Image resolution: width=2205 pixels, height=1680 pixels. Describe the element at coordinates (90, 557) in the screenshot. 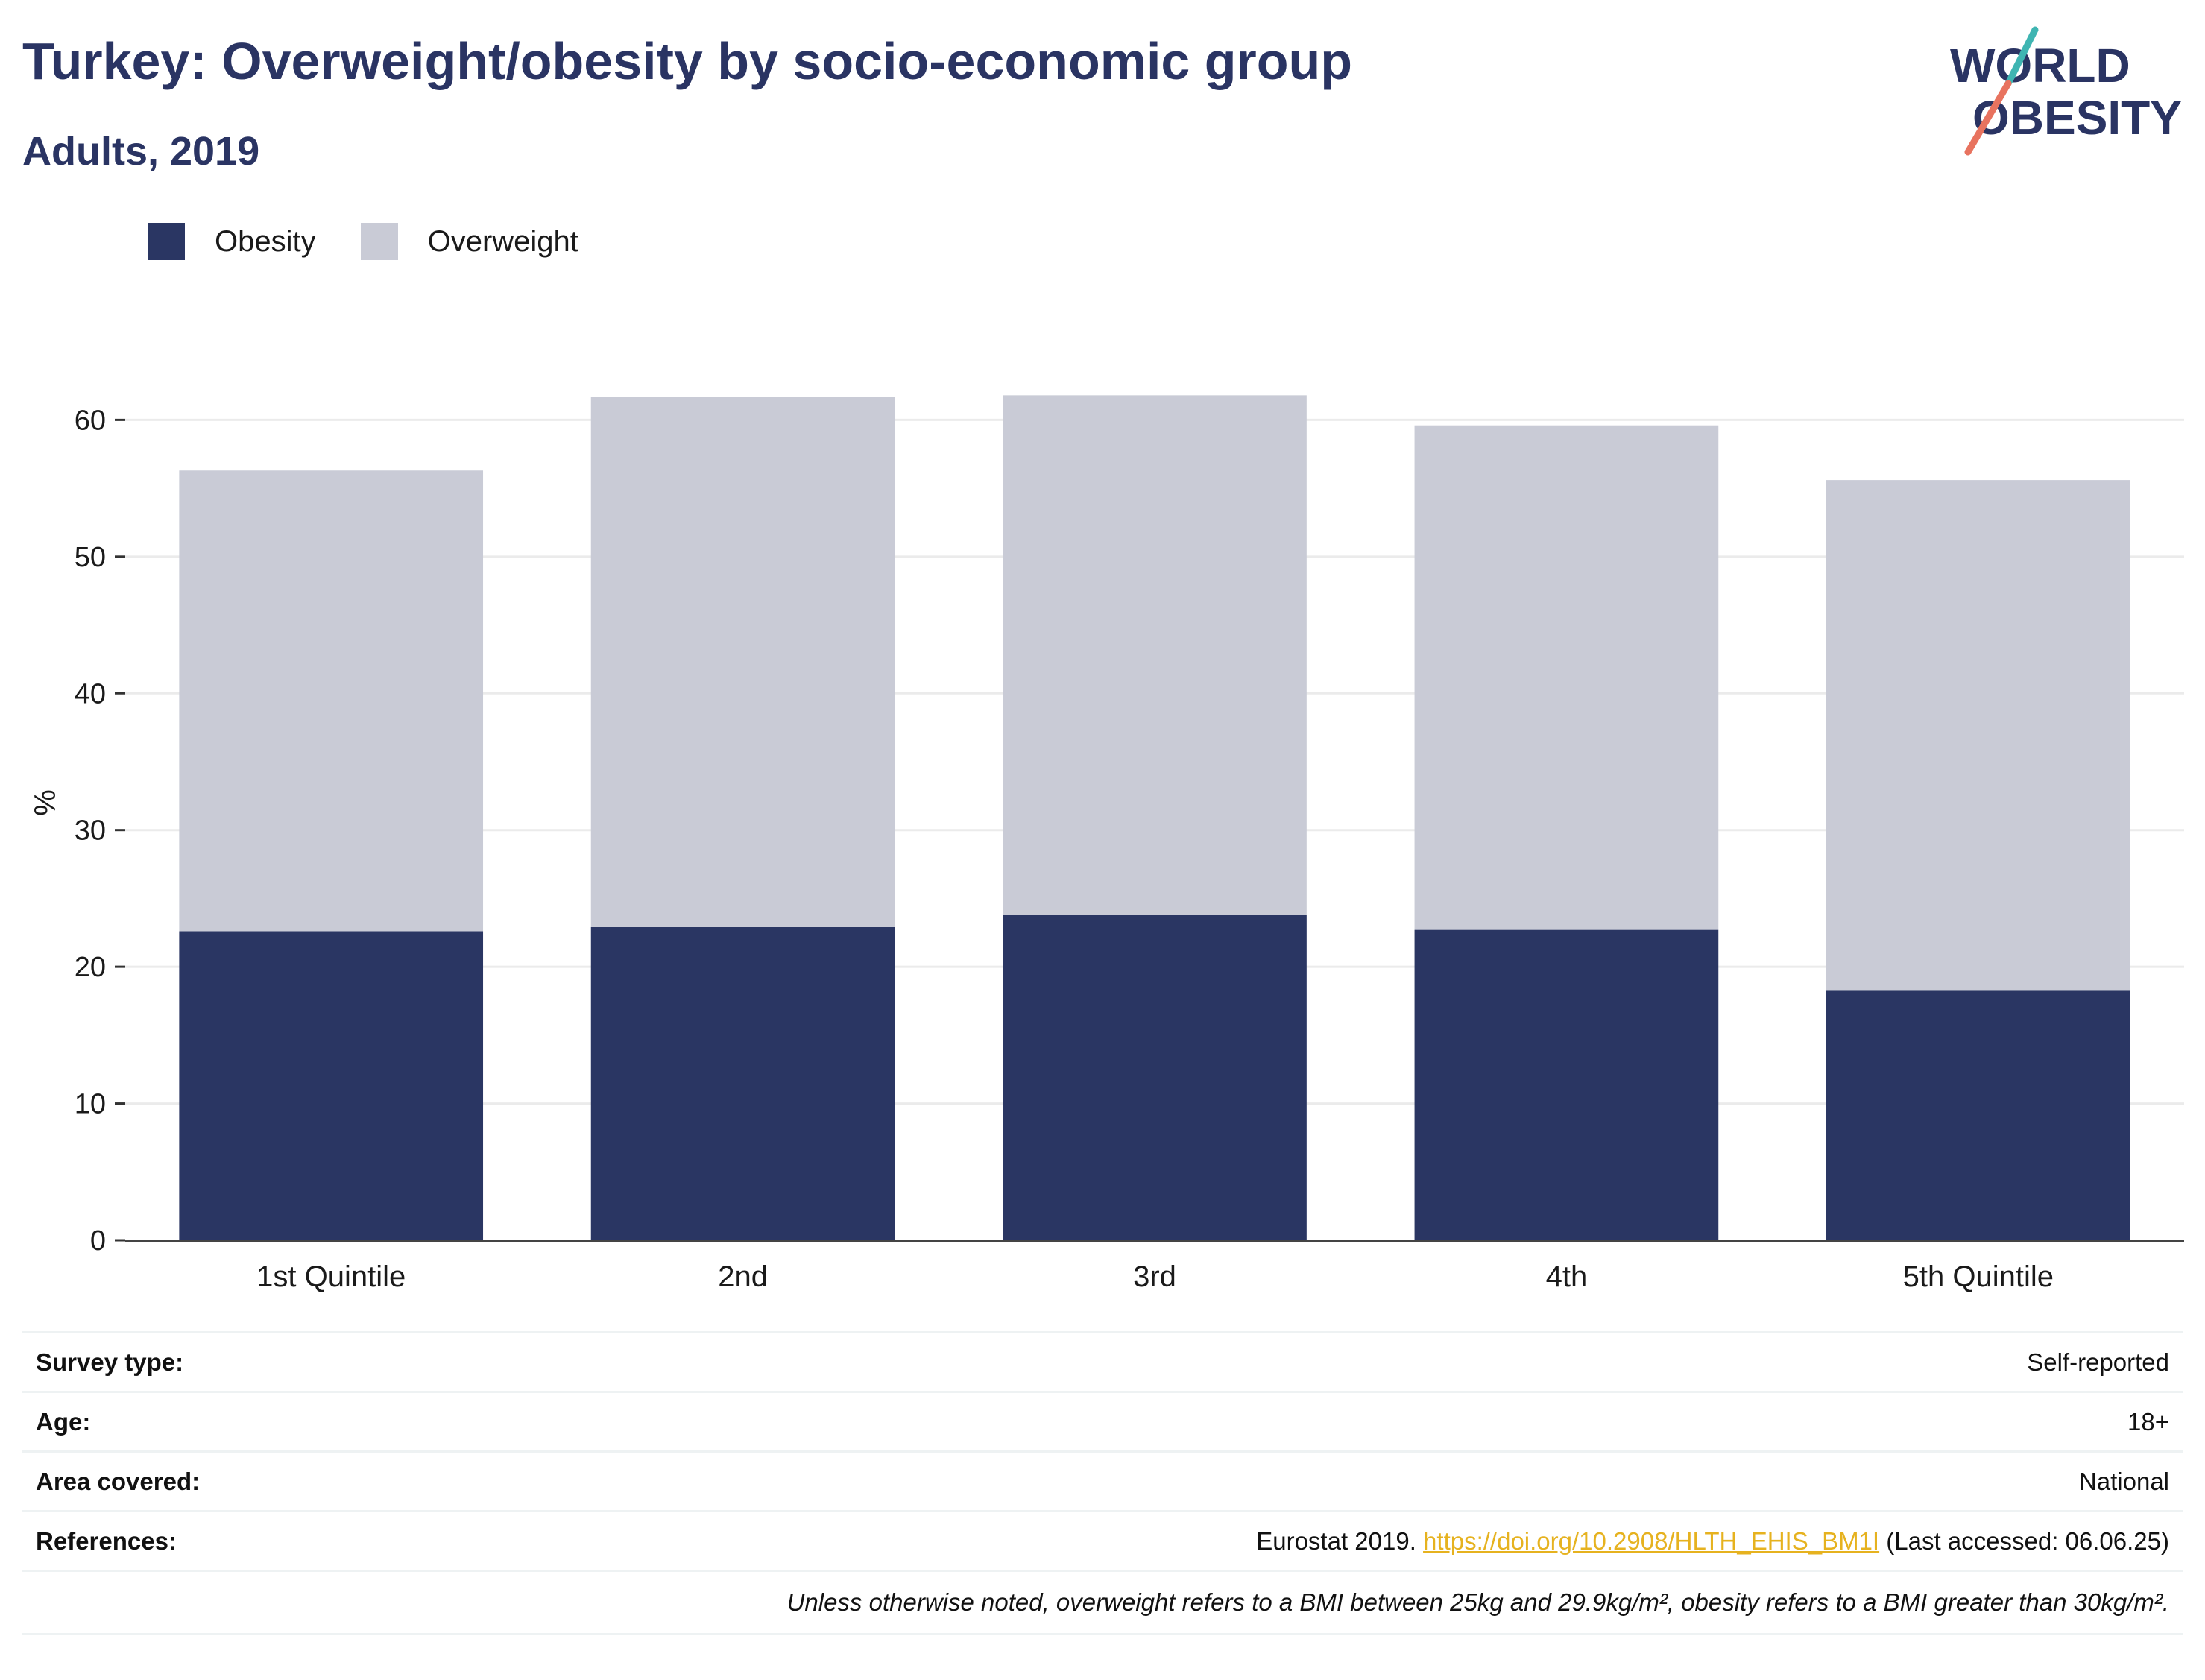

I see `y-tick-label: 50` at that location.